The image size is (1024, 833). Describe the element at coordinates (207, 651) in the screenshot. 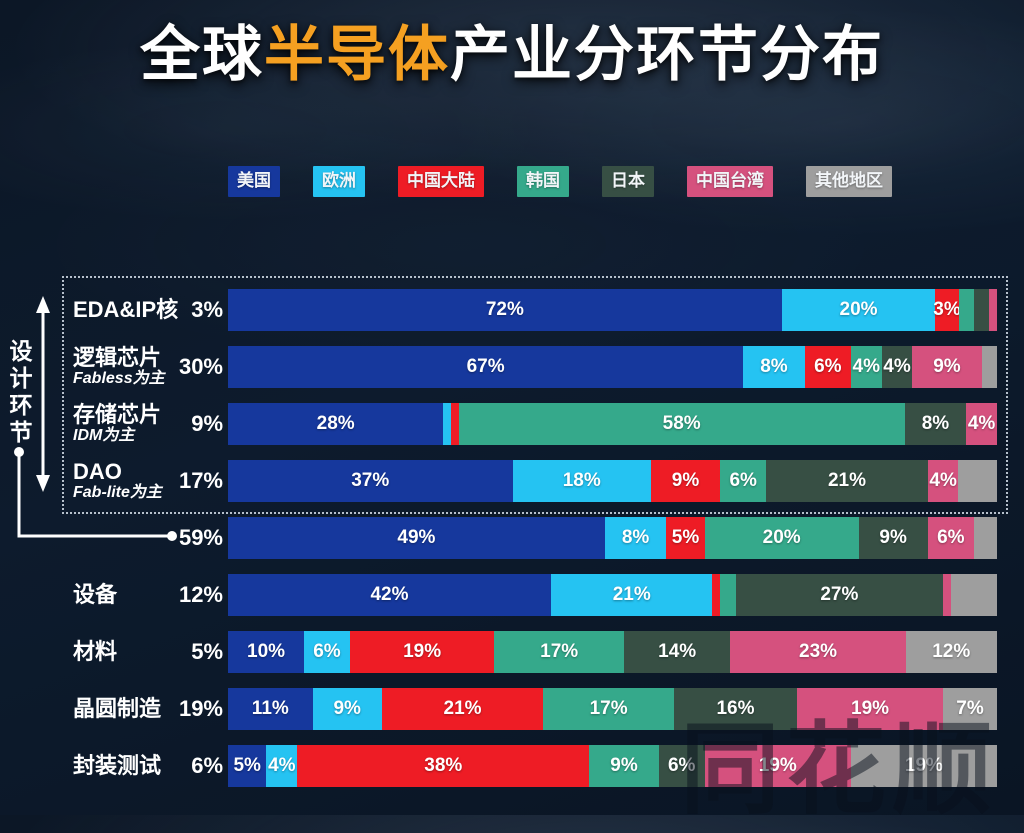

I see `row-total-pct: 5%` at that location.